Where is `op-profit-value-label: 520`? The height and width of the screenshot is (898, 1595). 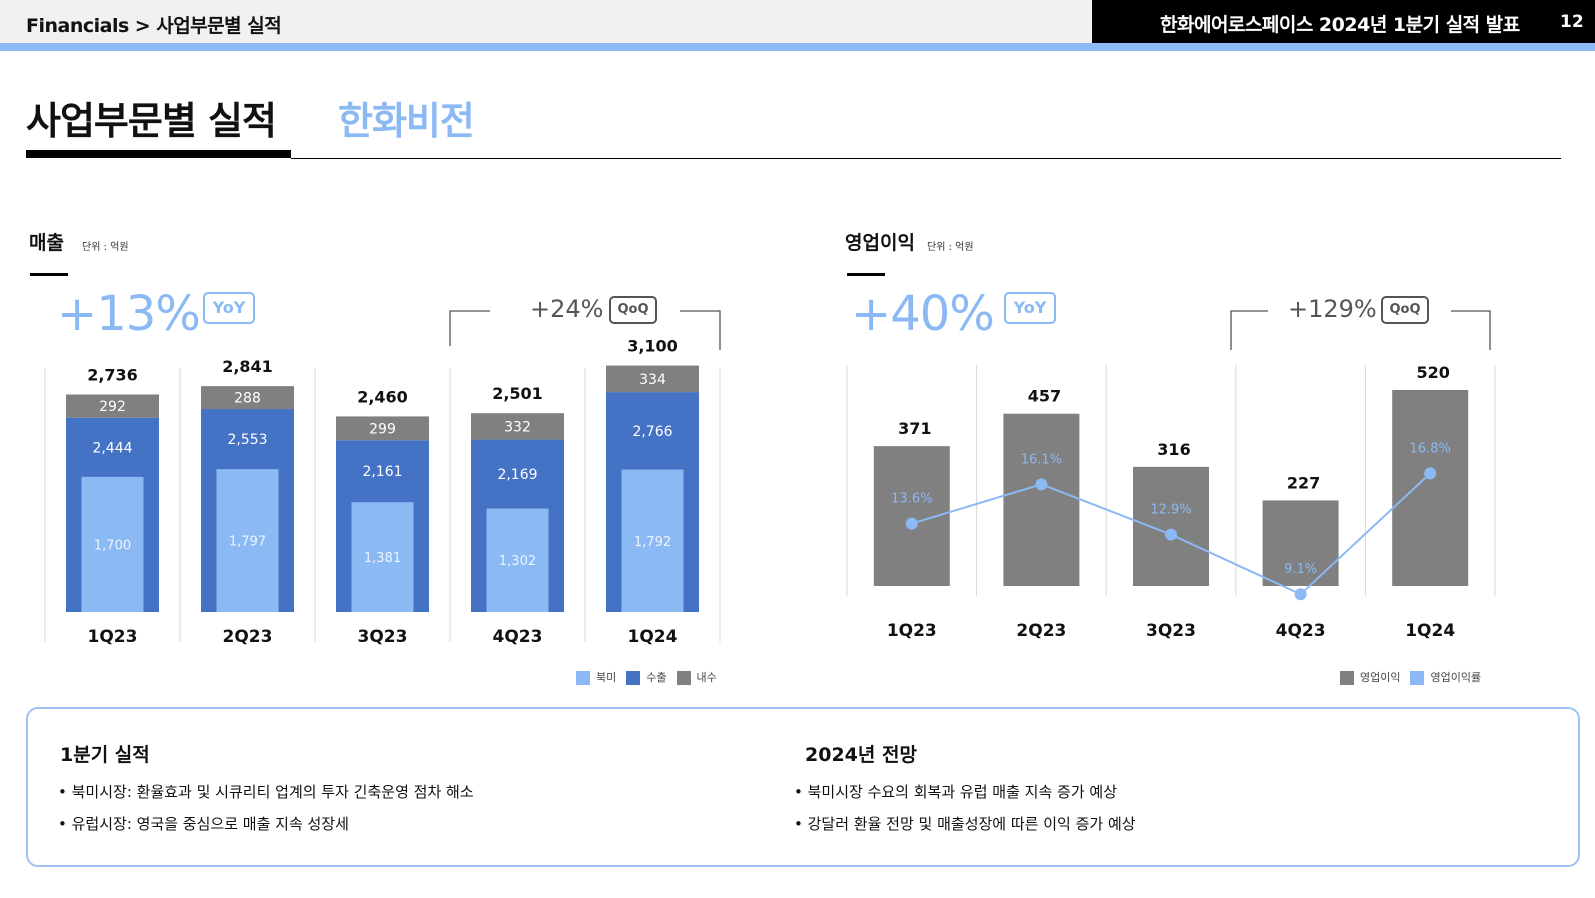
op-profit-value-label: 520 is located at coordinates (1432, 372).